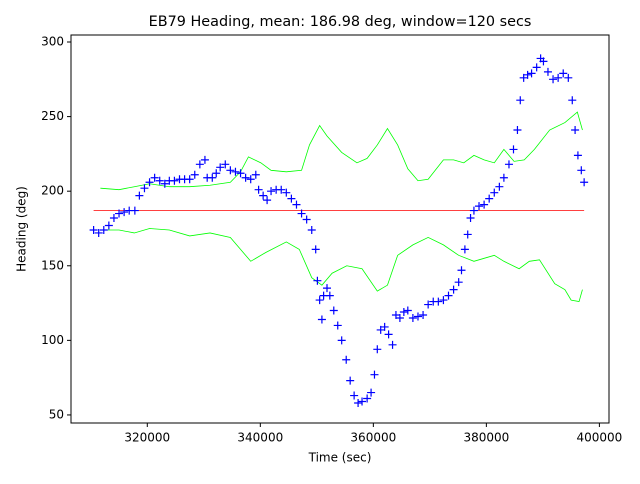  Describe the element at coordinates (52, 191) in the screenshot. I see `y-tick-label: 200` at that location.